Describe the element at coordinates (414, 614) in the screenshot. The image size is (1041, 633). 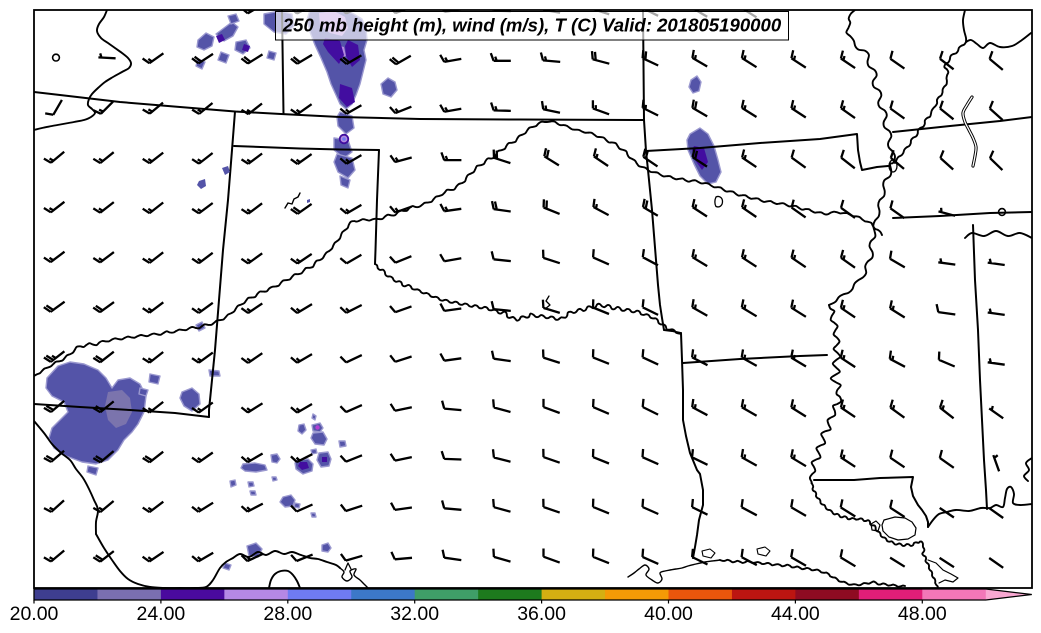
I see `svg-text: 32.00` at that location.